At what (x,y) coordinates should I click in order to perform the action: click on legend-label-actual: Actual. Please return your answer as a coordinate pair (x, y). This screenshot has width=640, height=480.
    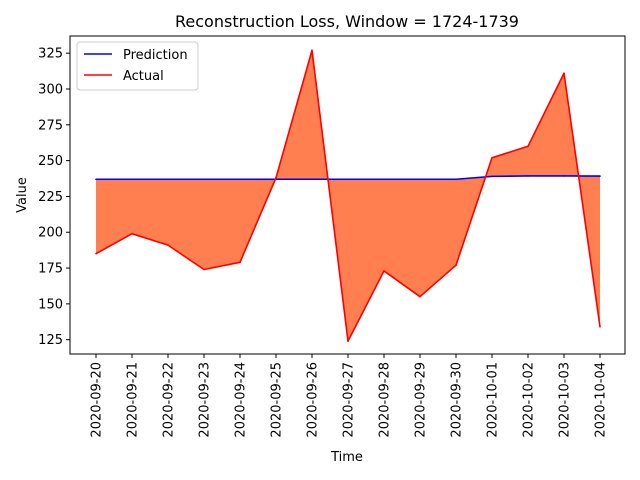
    Looking at the image, I should click on (143, 76).